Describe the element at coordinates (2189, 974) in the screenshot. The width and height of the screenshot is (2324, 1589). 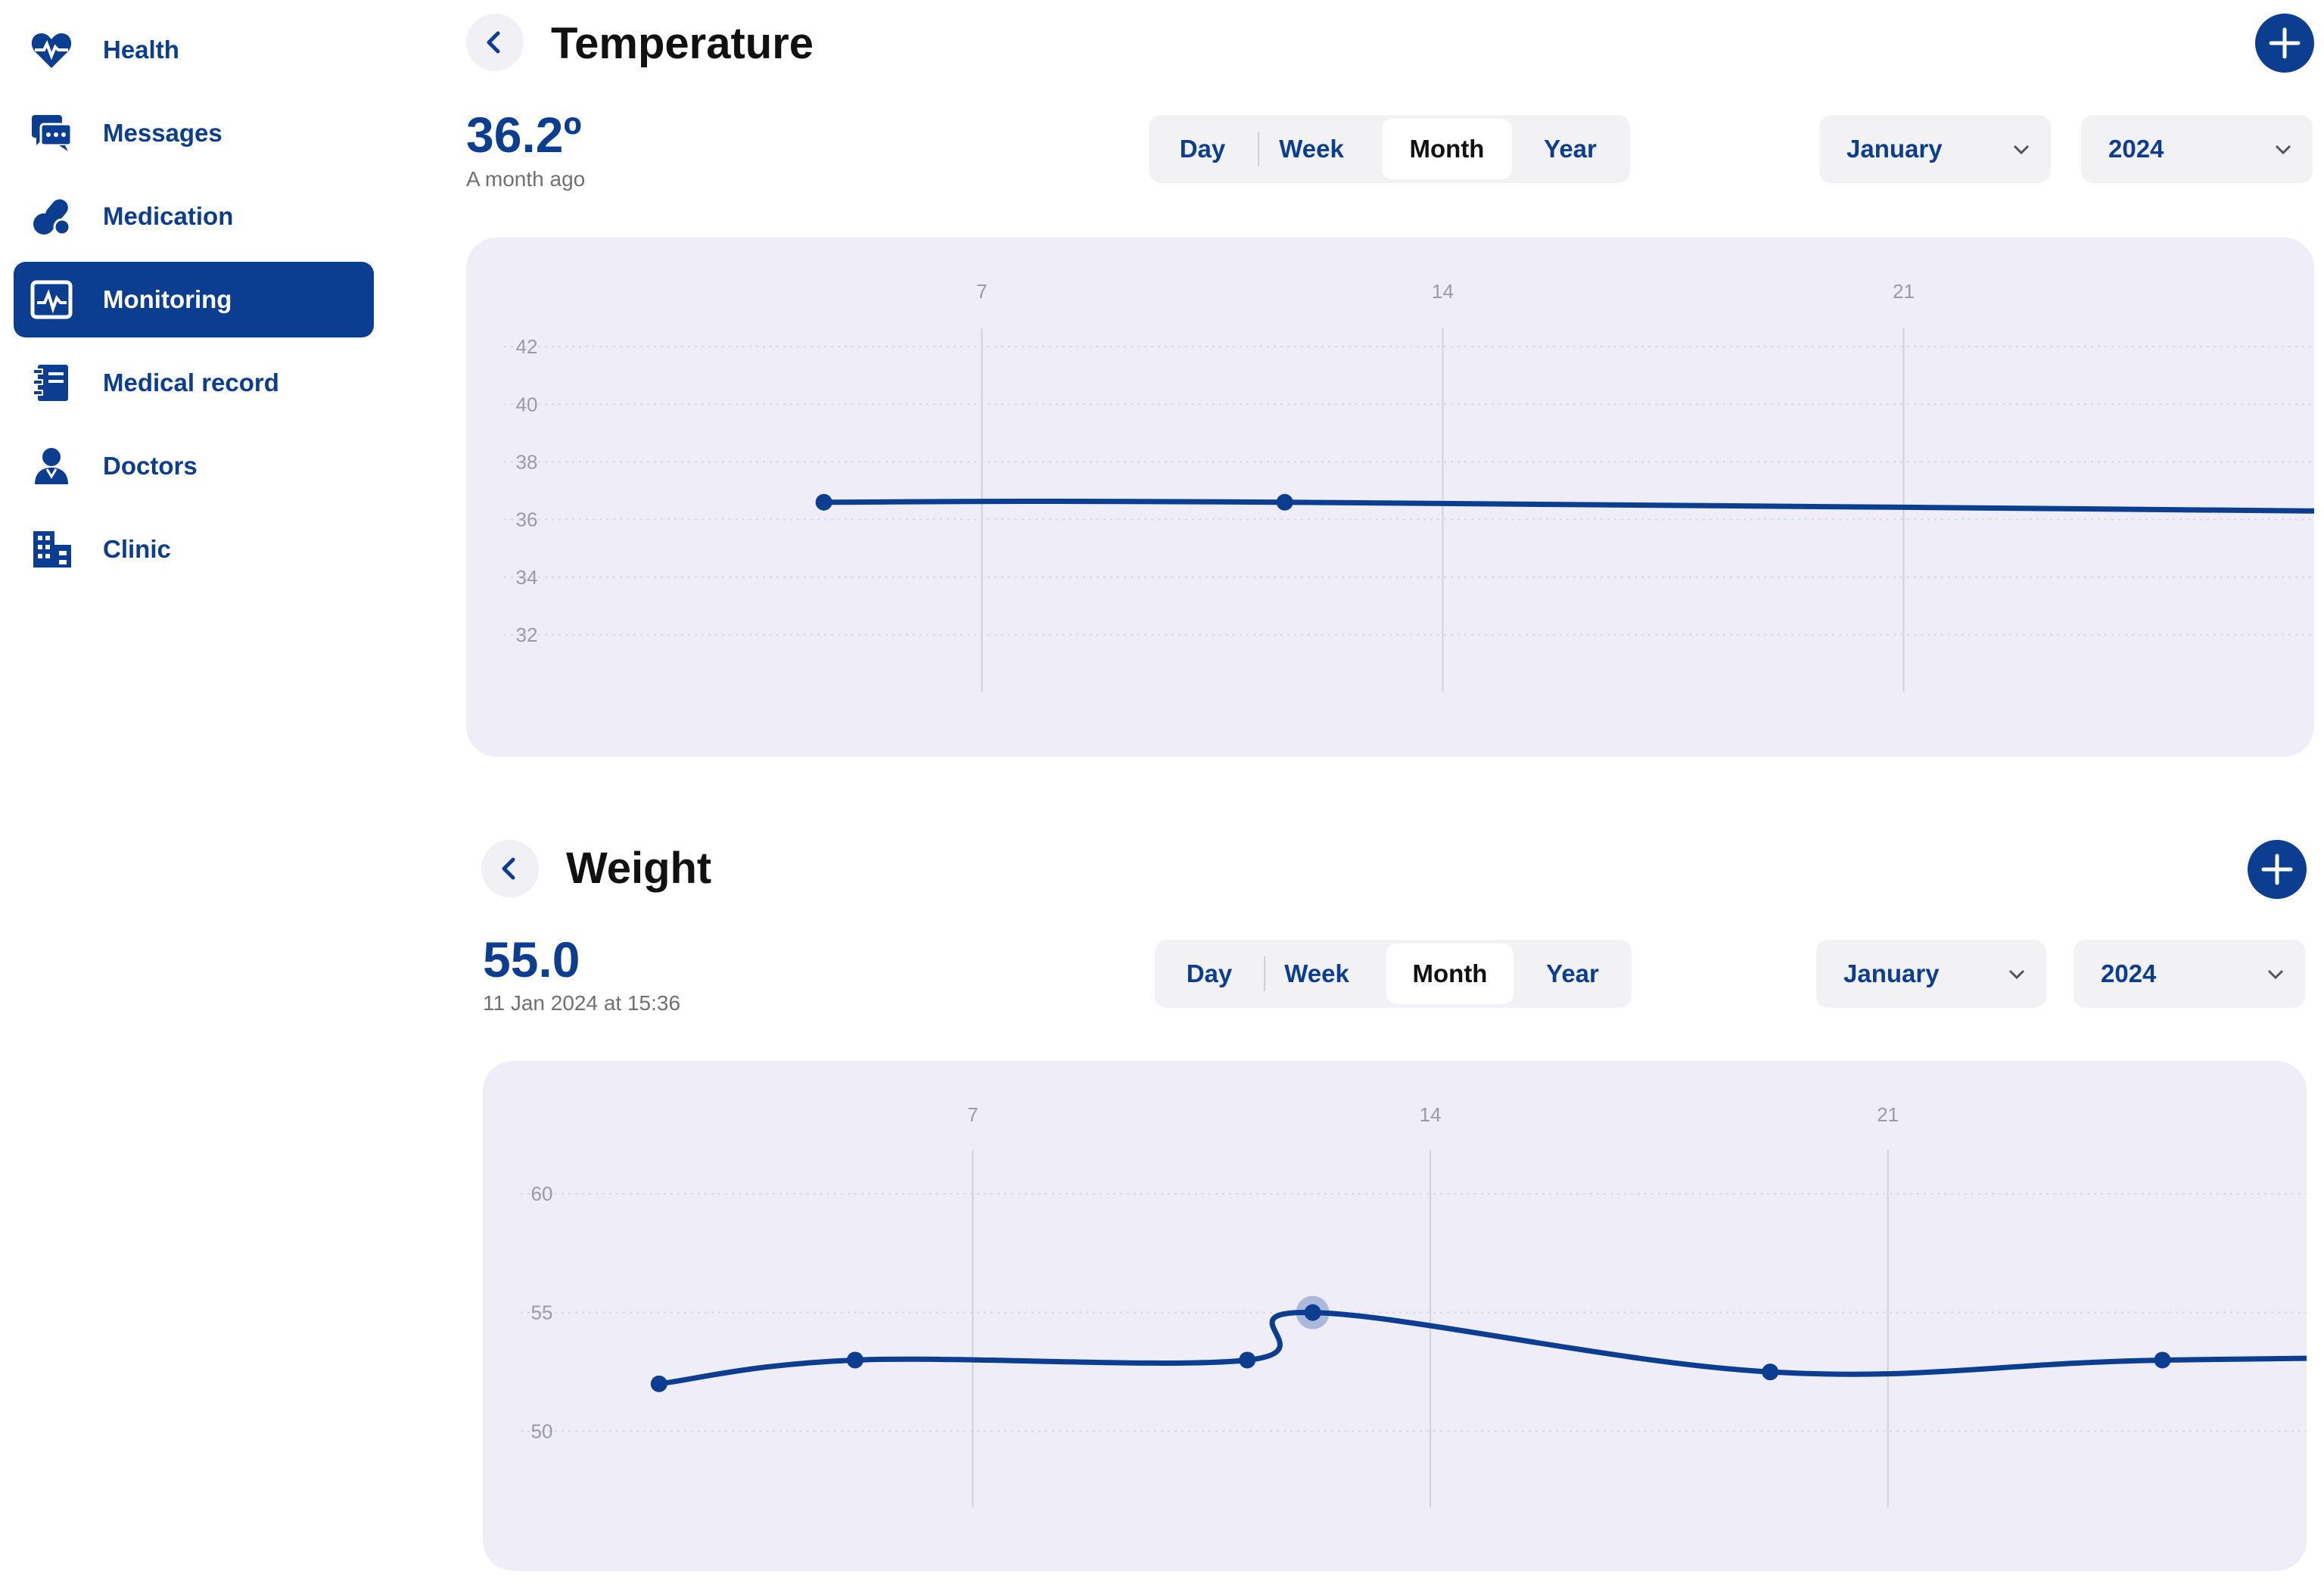
I see `weight-year-select: 2024` at that location.